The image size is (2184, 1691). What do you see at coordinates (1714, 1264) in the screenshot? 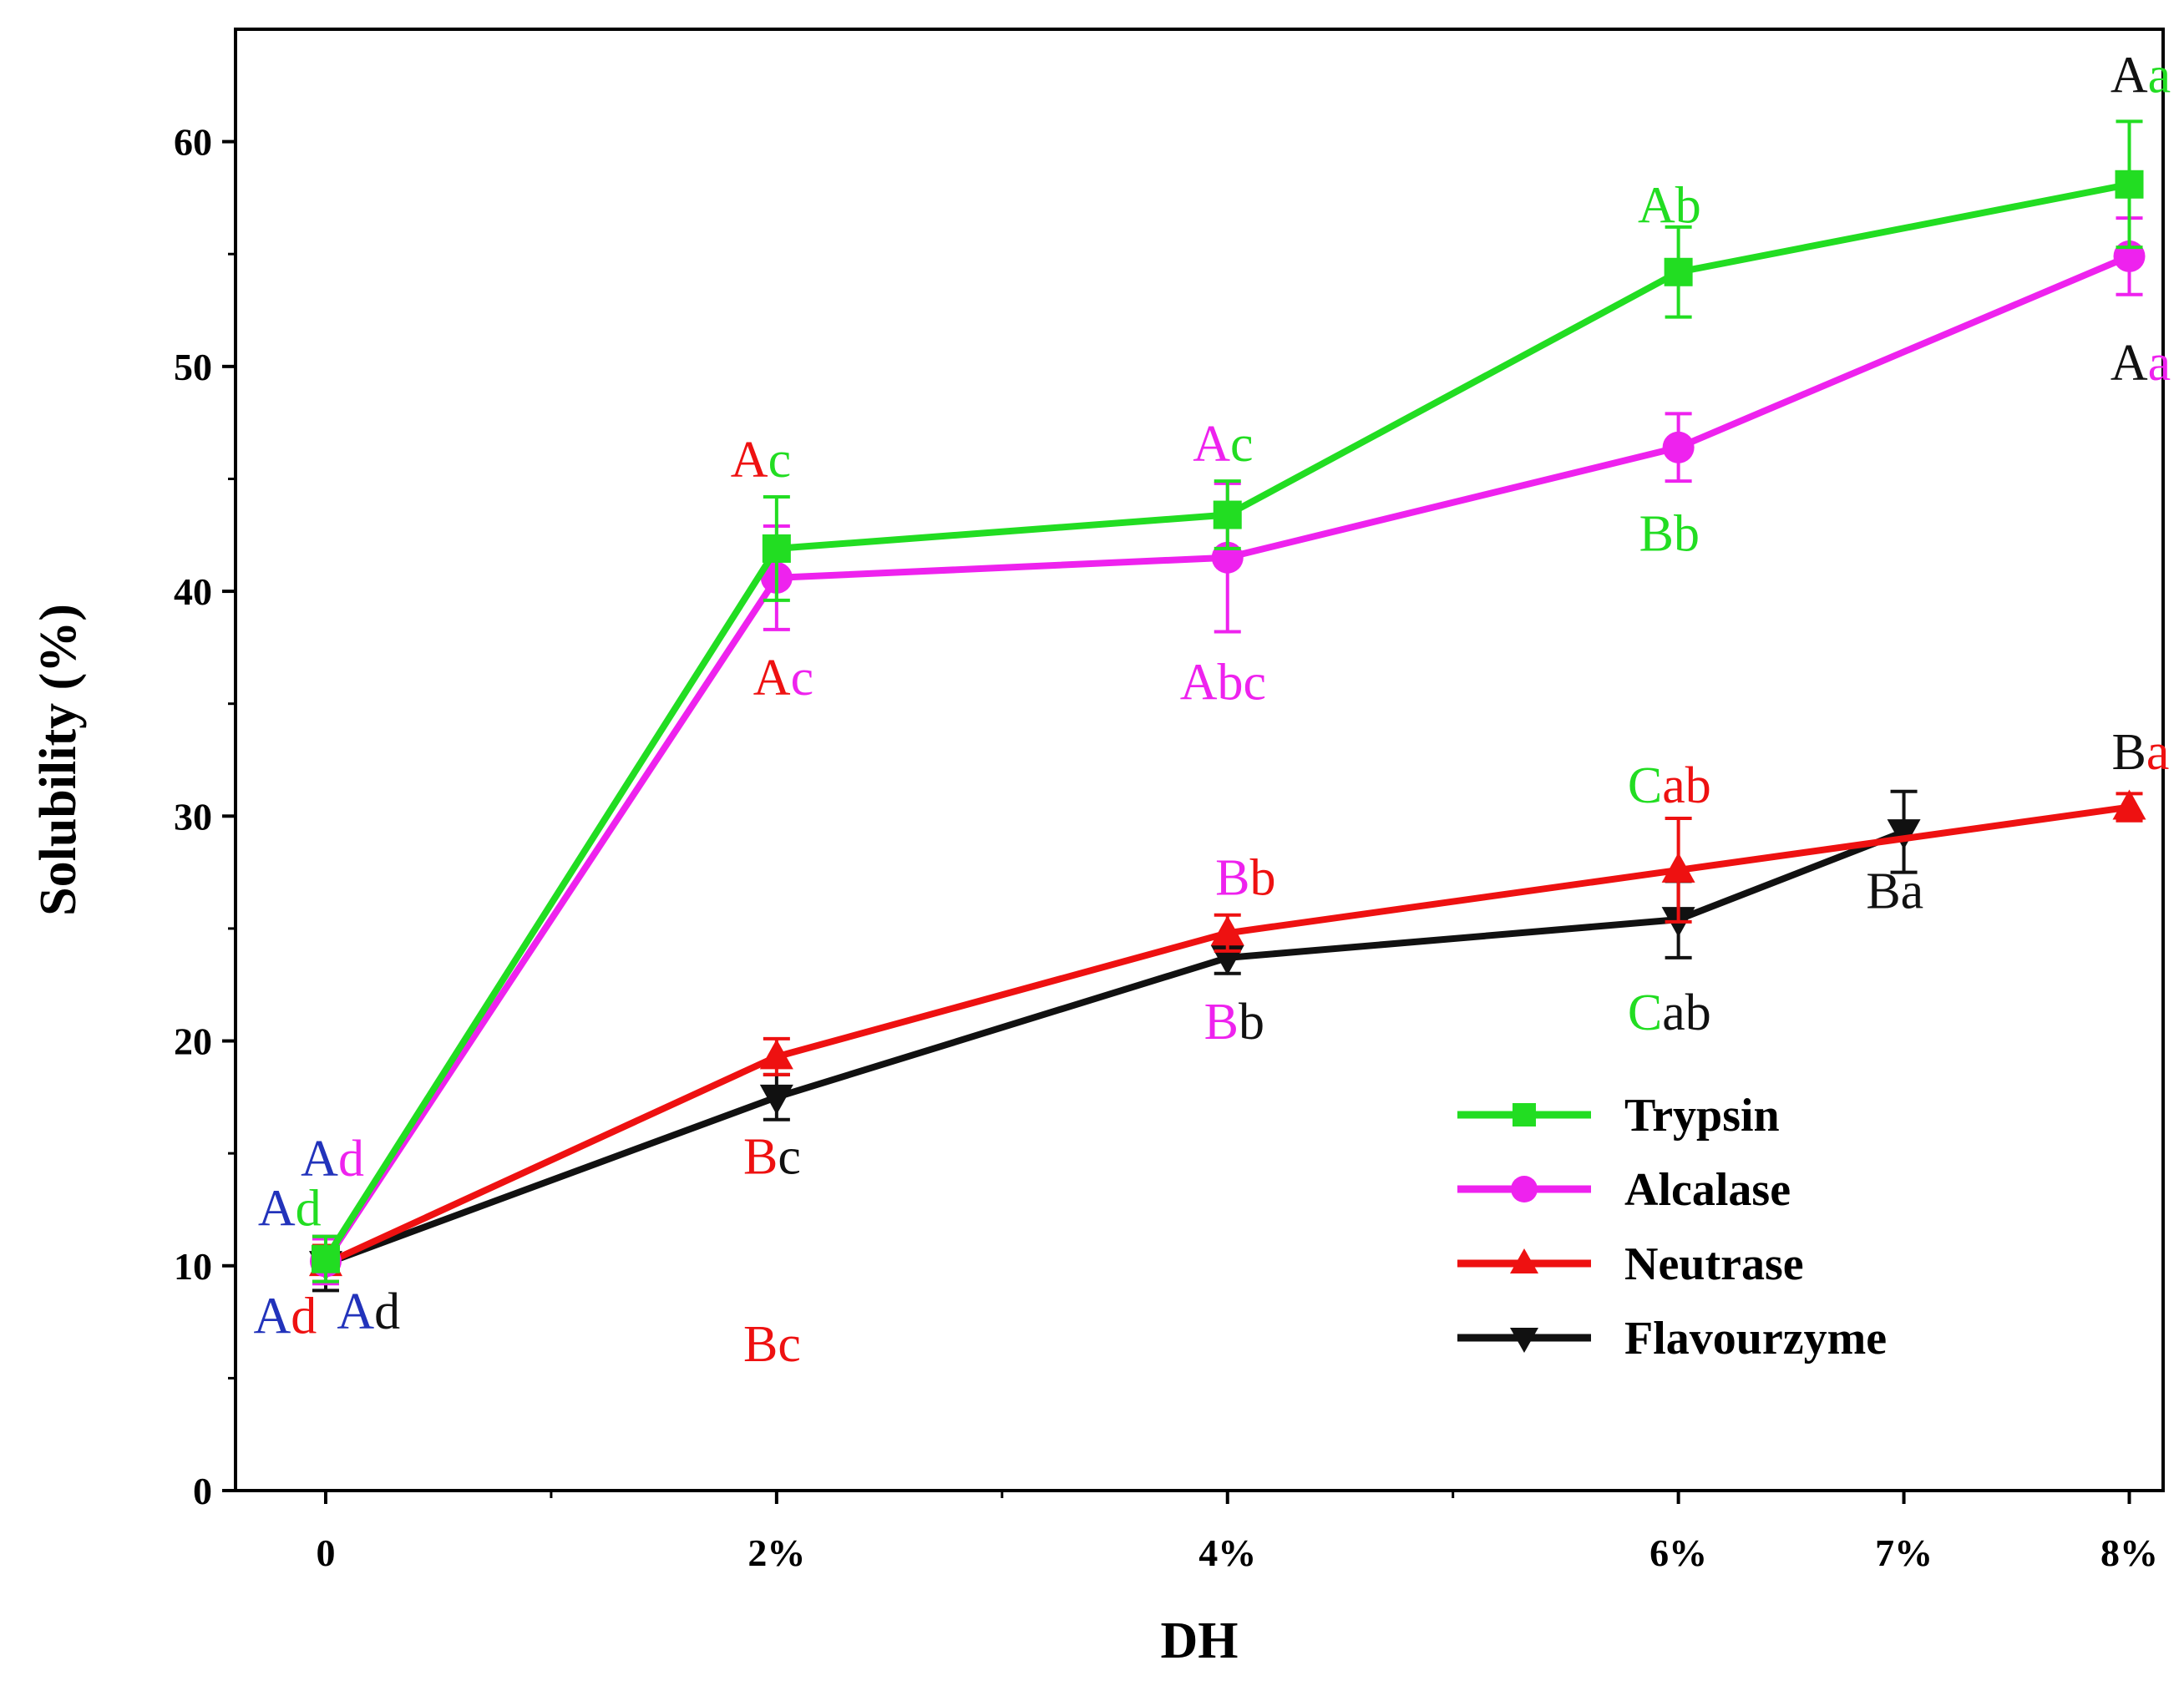
I see `legend-label: Neutrase` at bounding box center [1714, 1264].